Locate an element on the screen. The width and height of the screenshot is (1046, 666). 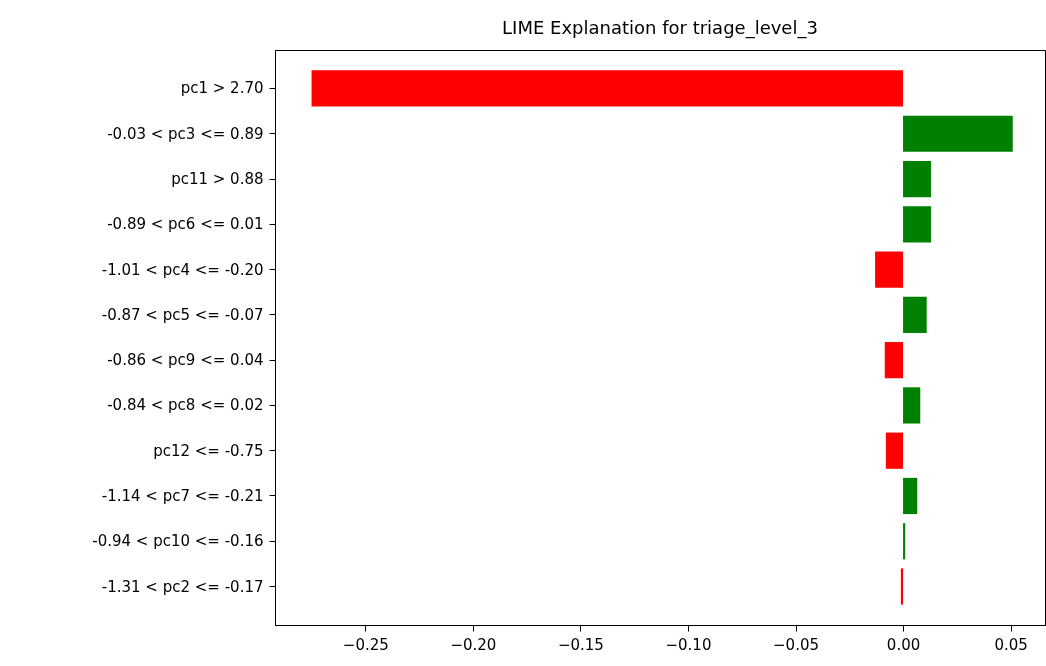
y-tick-label: pc12 <= -0.75 is located at coordinates (208, 450).